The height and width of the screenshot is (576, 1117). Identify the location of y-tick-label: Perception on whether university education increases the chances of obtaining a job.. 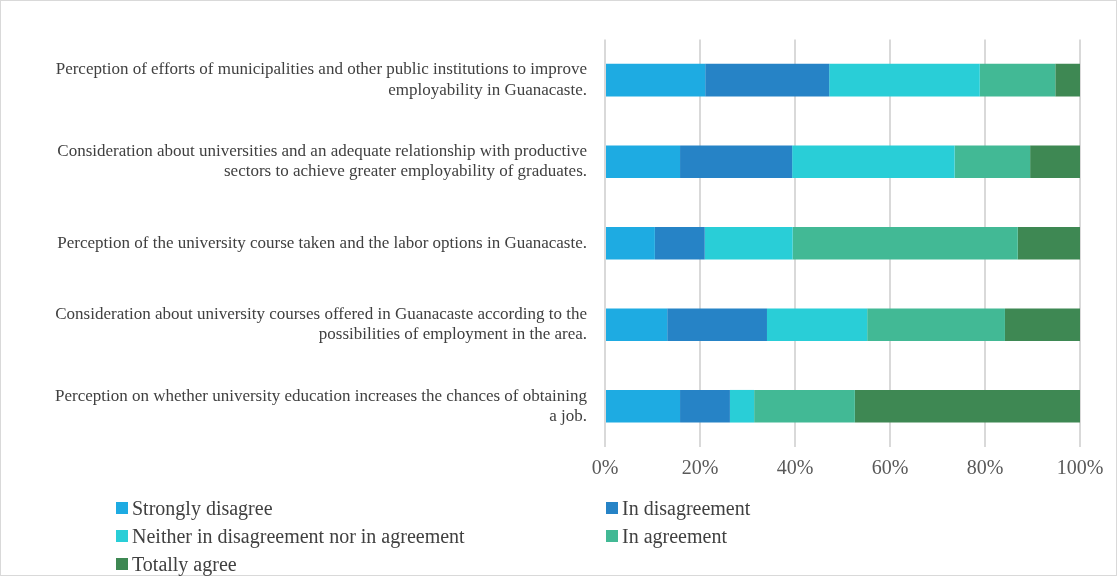
(321, 405).